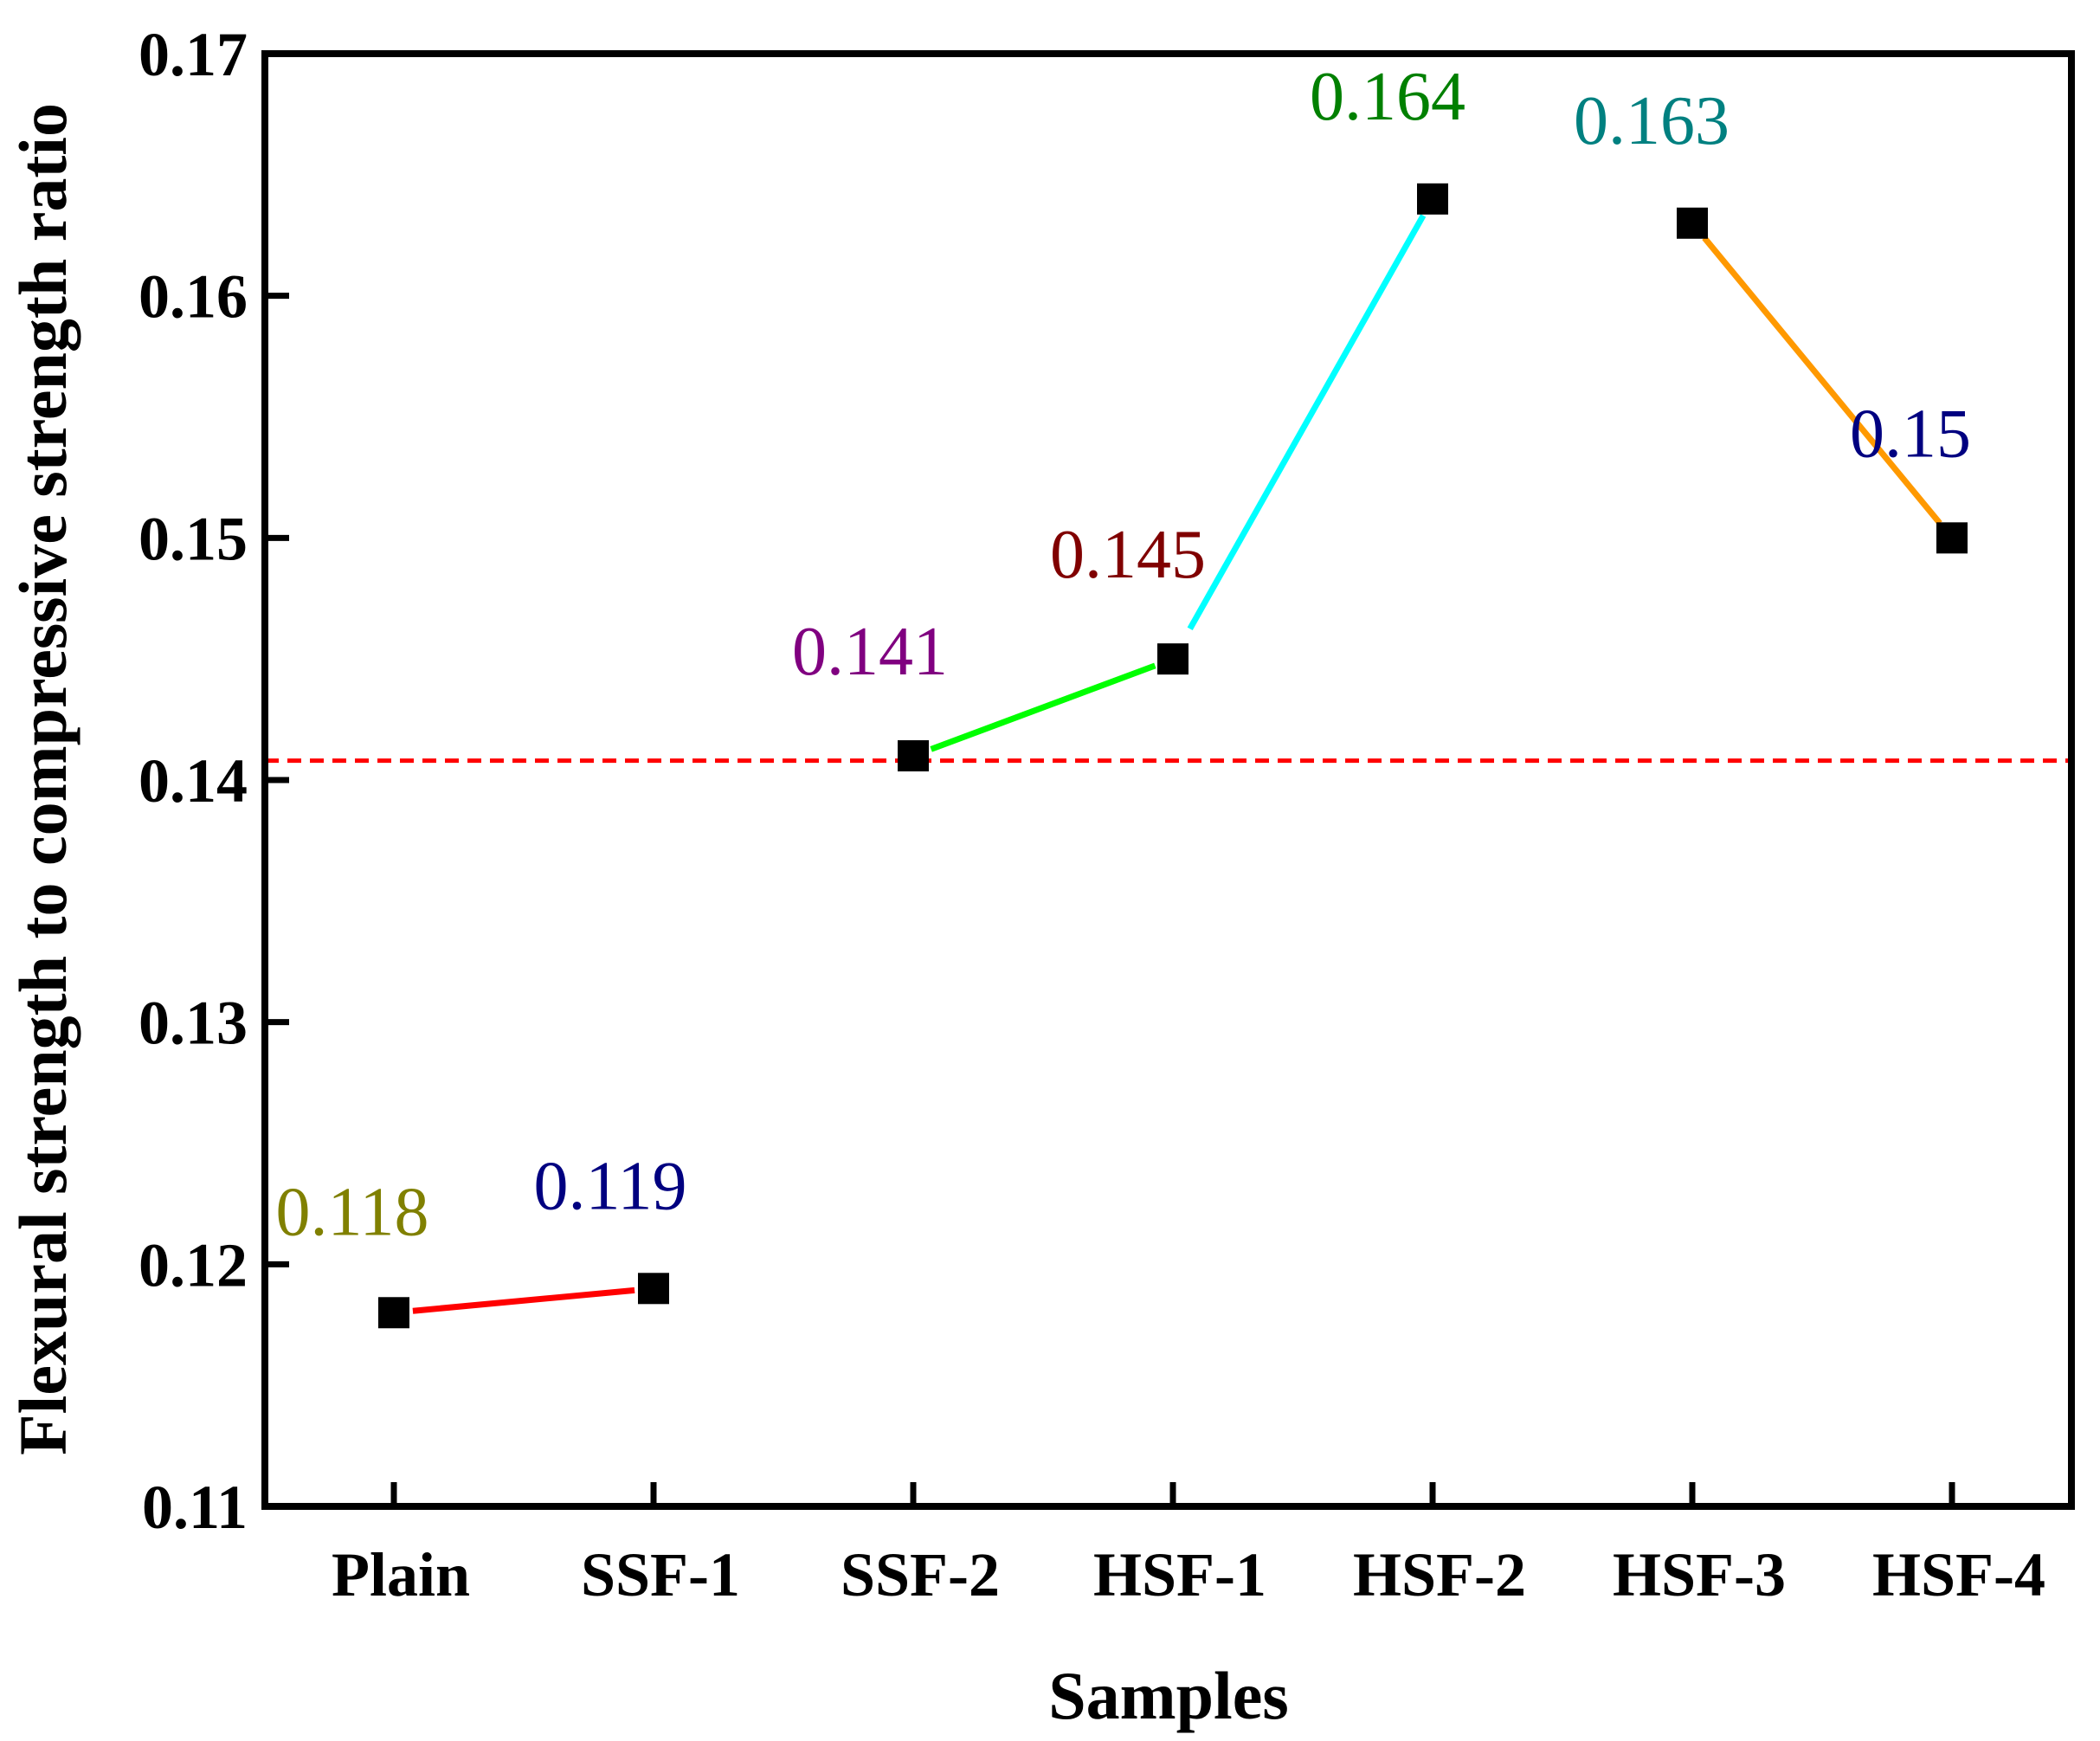  What do you see at coordinates (1699, 1574) in the screenshot?
I see `x-tick-label: HSF-3` at bounding box center [1699, 1574].